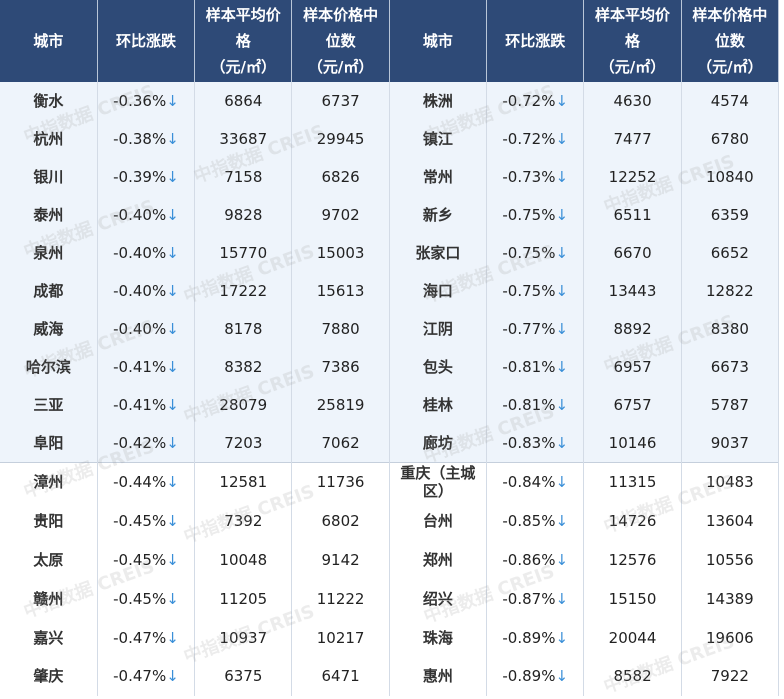 This screenshot has width=784, height=699. What do you see at coordinates (49, 101) in the screenshot?
I see `cell-city: 衡水` at bounding box center [49, 101].